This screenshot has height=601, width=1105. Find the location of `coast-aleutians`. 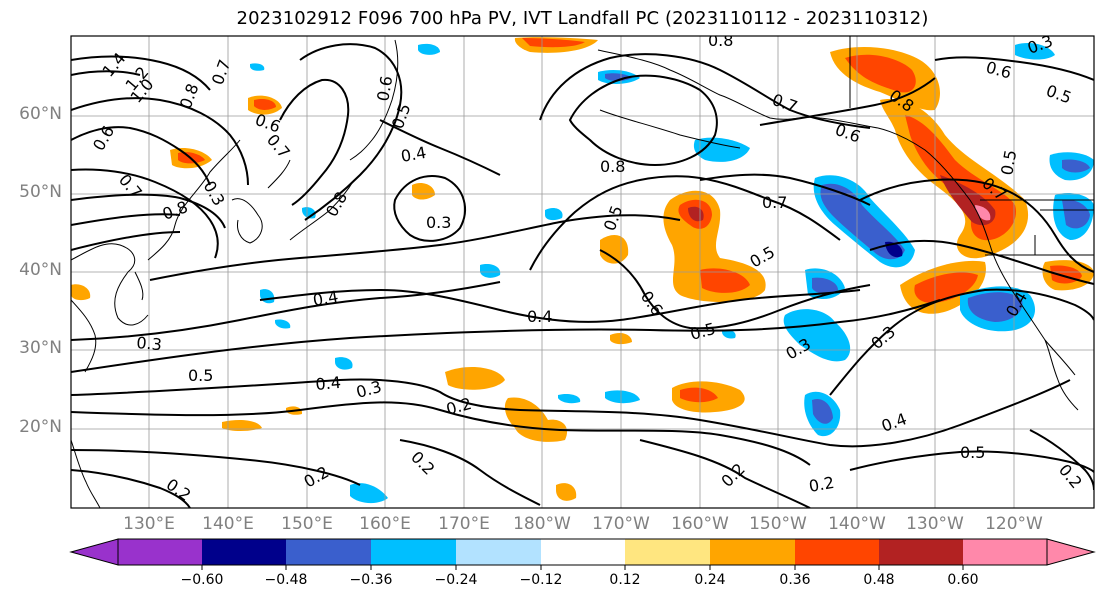

coast-aleutians is located at coordinates (670, 129).